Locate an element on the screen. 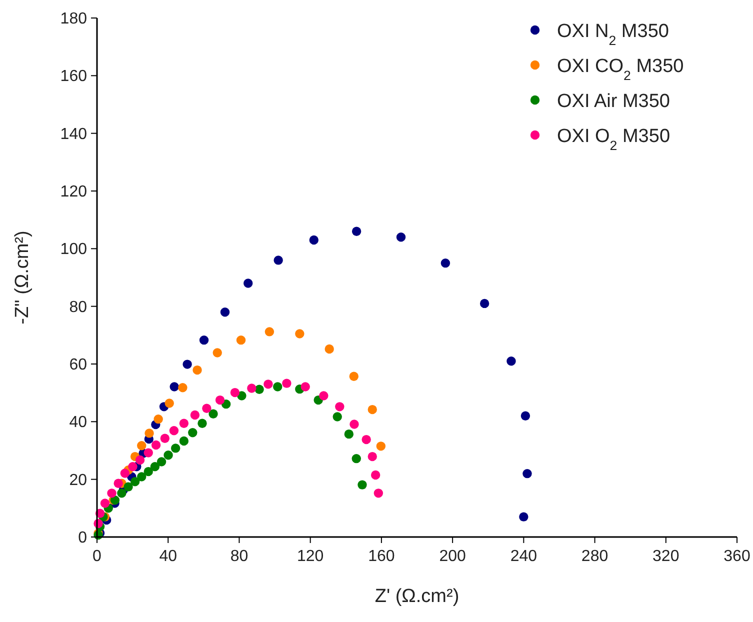  y-tick-label: 180 is located at coordinates (74, 19).